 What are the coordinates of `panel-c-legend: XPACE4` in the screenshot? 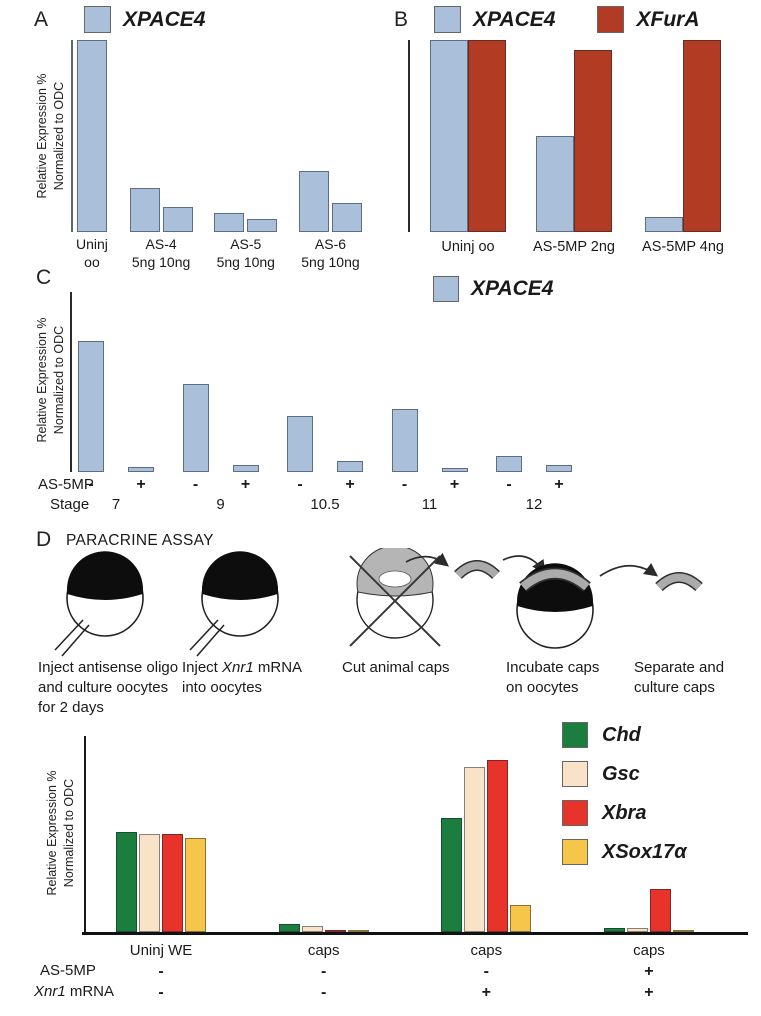 It's located at (493, 289).